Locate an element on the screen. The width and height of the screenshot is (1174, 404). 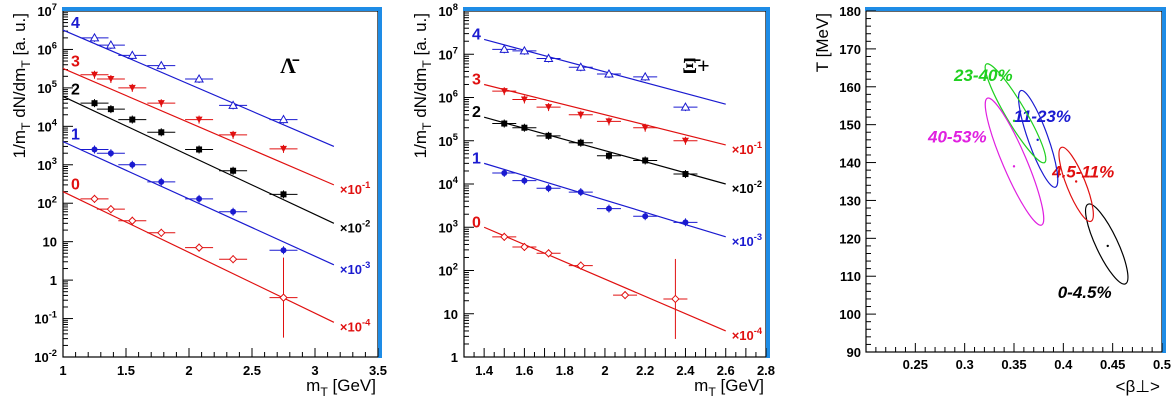
y-tick-label: 102 is located at coordinates (47, 202).